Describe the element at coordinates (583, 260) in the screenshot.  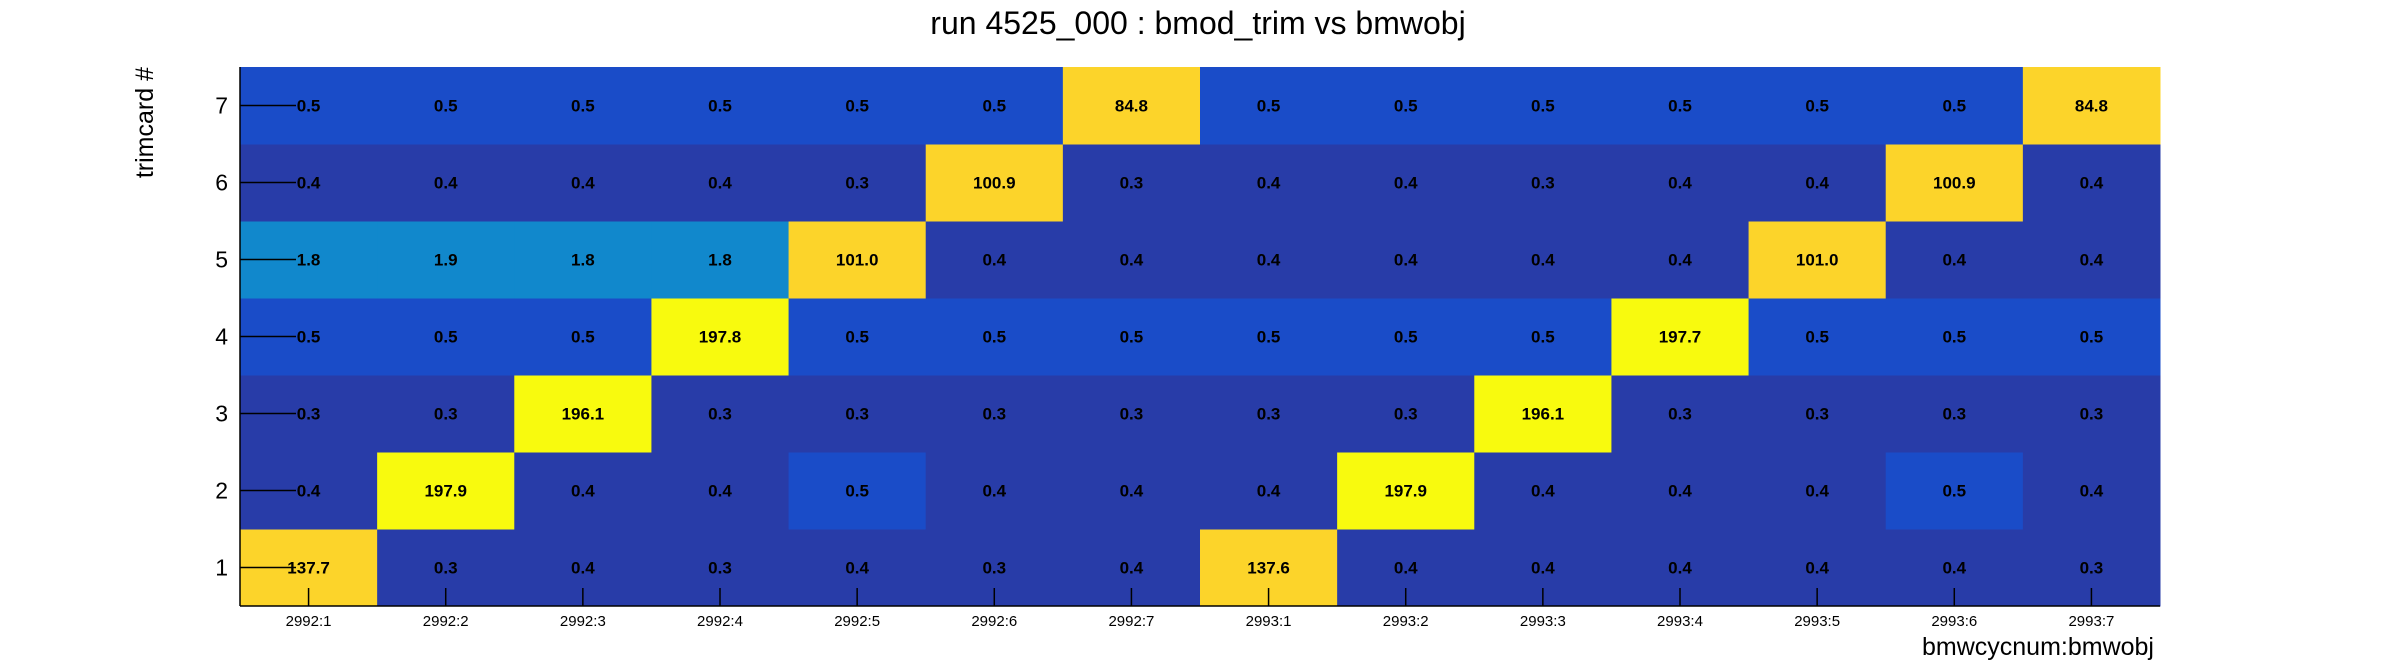
I see `cell-value-label: 1.8` at that location.